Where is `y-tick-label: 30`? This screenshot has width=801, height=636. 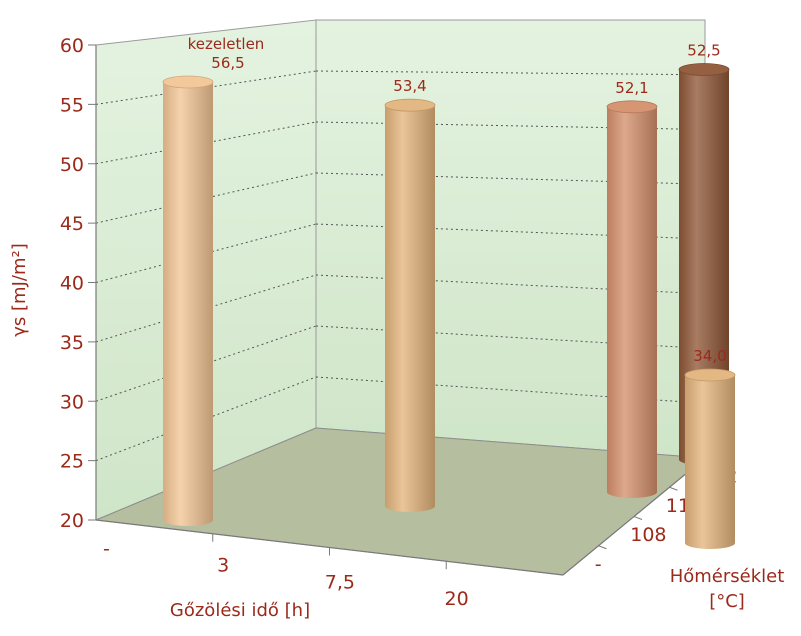
y-tick-label: 30 is located at coordinates (72, 402).